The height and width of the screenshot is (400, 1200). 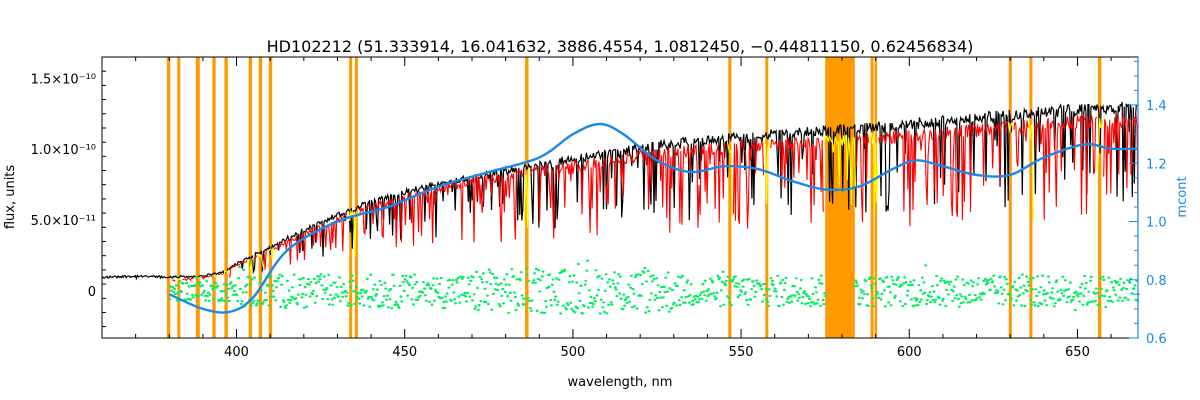 What do you see at coordinates (92, 292) in the screenshot?
I see `y-tick-label: 0` at bounding box center [92, 292].